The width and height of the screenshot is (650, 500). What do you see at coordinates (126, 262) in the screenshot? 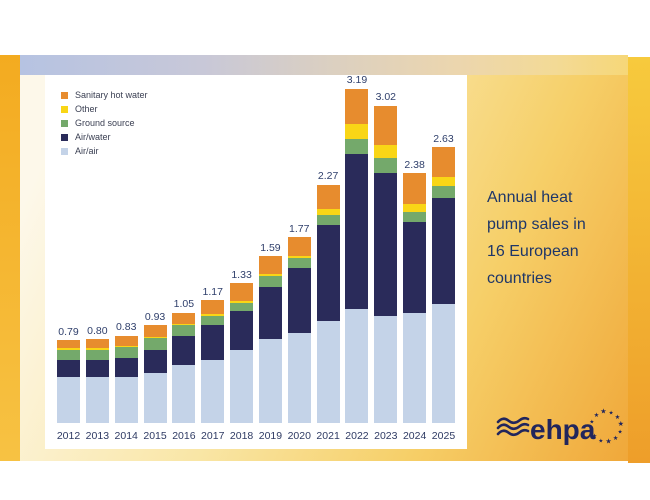
I see `bar-column: 0.83 2014` at bounding box center [126, 262].